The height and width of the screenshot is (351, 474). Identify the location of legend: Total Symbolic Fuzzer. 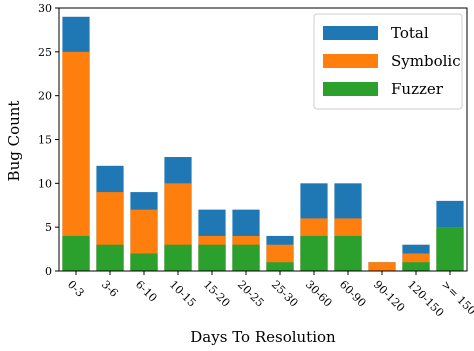
(388, 61).